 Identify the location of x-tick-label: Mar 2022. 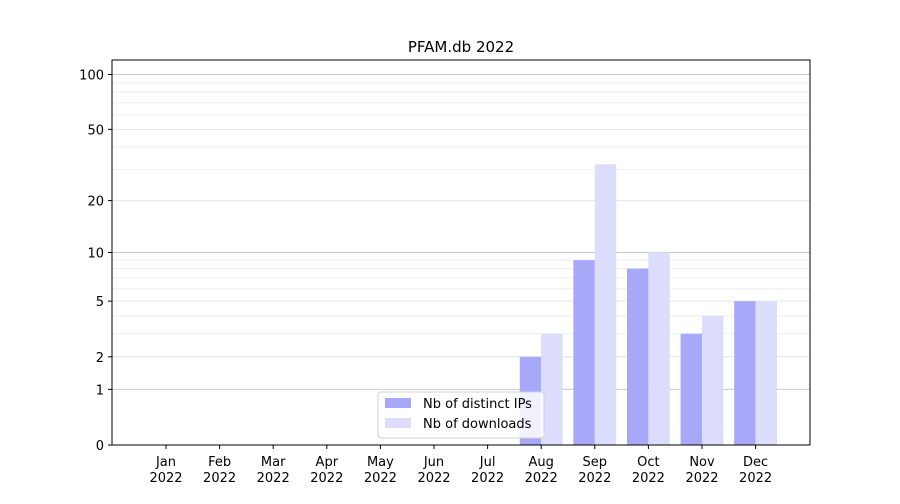
(273, 470).